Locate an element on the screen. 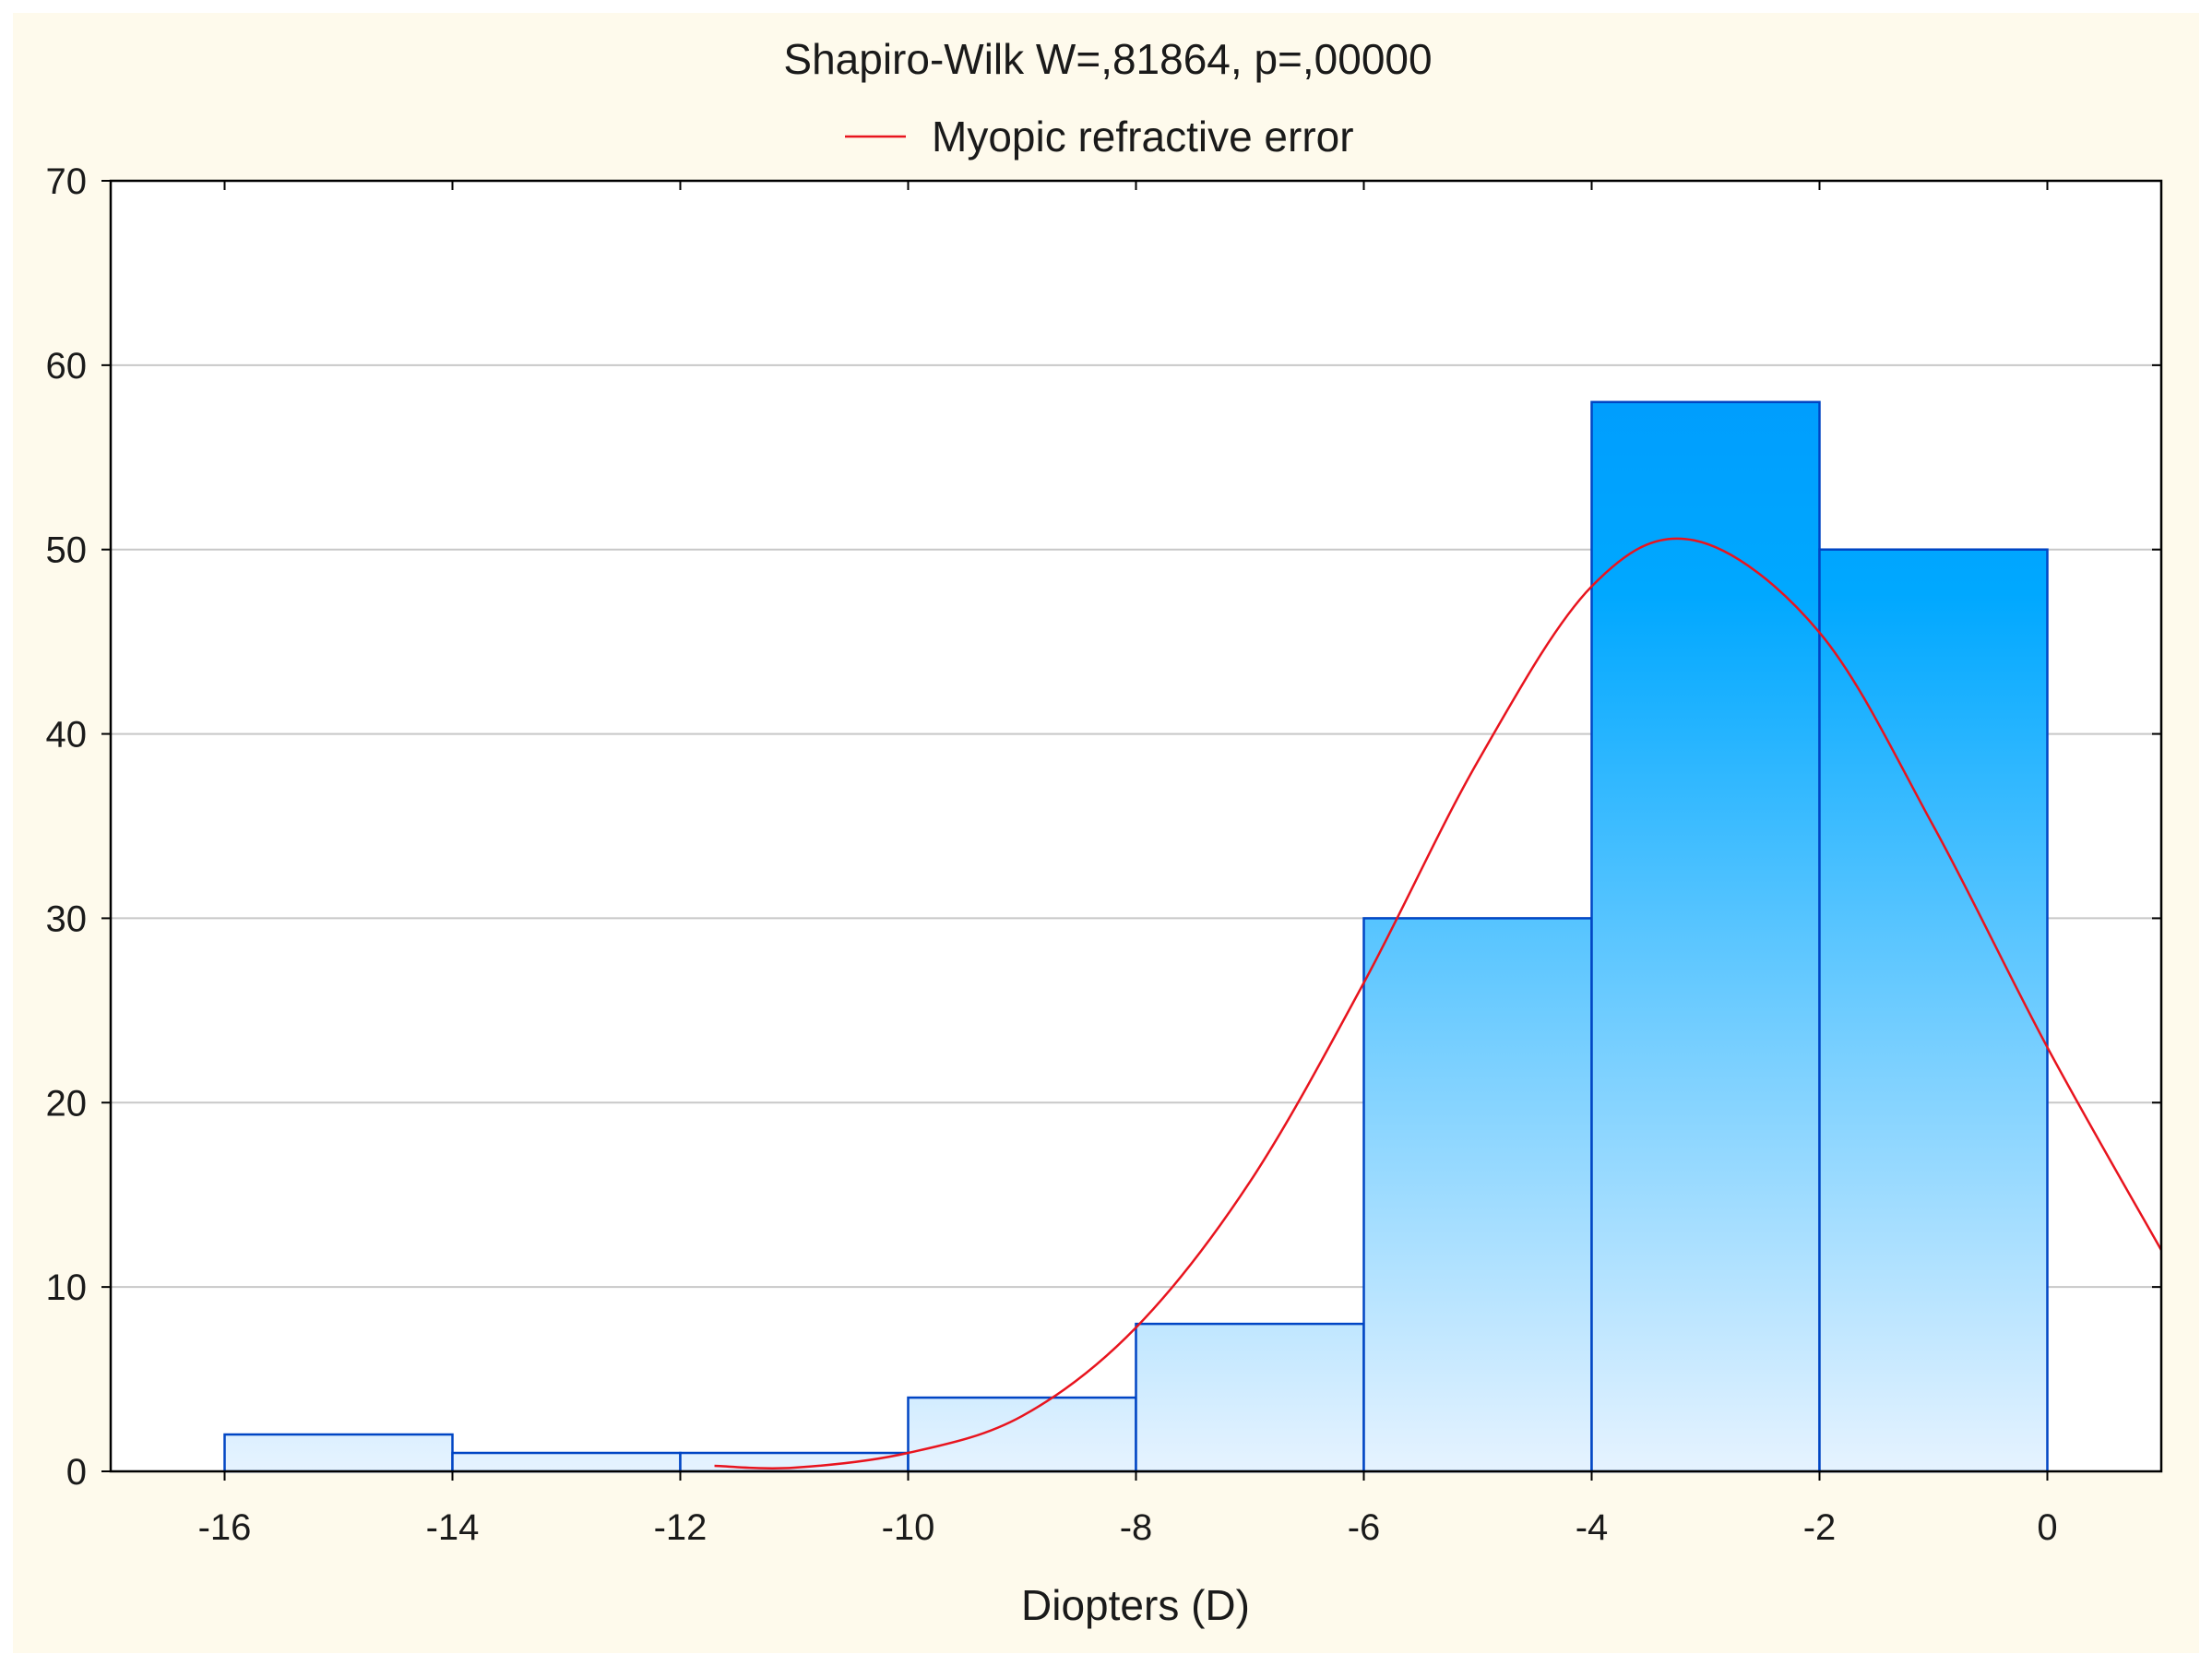 This screenshot has height=1666, width=2212. x-tick-label: 0 is located at coordinates (2047, 1527).